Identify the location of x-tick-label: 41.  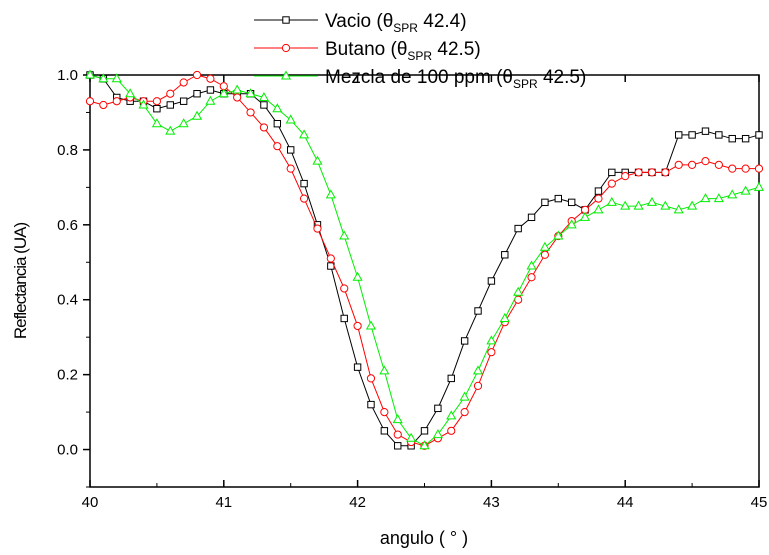
(223, 502).